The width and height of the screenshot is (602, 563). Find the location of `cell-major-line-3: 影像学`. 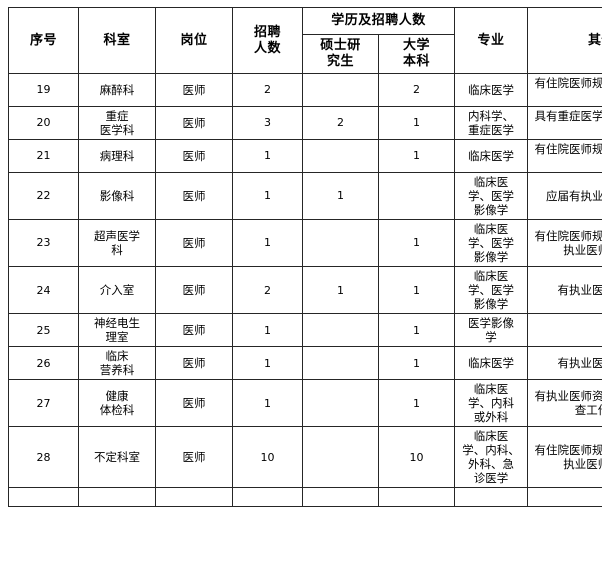

cell-major-line-3: 影像学 is located at coordinates (491, 304).